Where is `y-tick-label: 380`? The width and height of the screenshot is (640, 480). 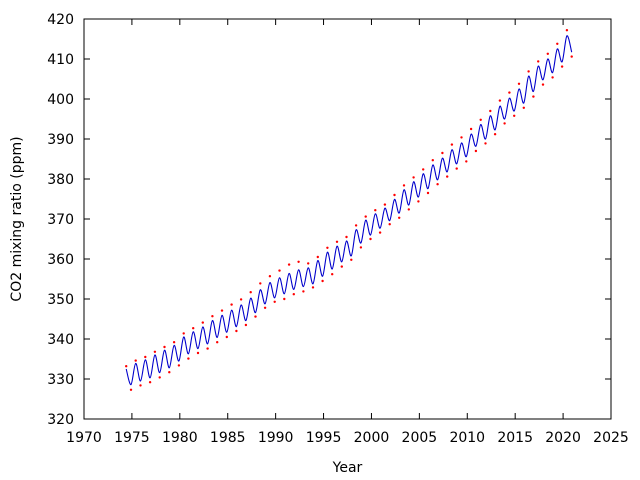
y-tick-label: 380 is located at coordinates (60, 180).